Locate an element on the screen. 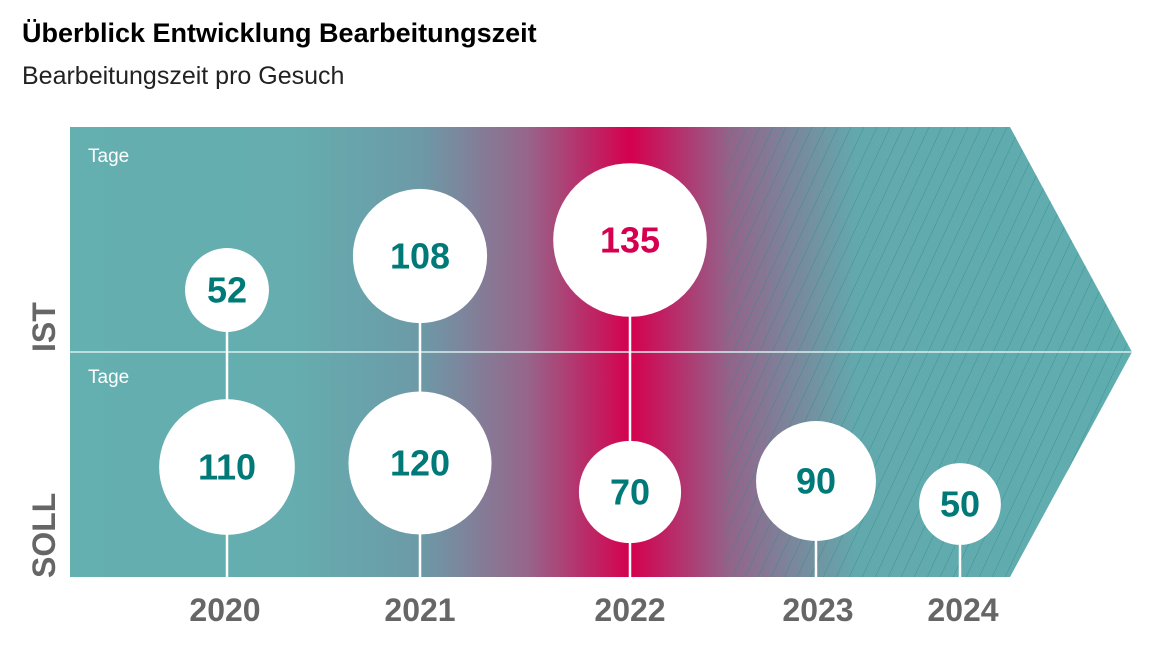 The image size is (1152, 655). row-label-ist: IST is located at coordinates (44, 327).